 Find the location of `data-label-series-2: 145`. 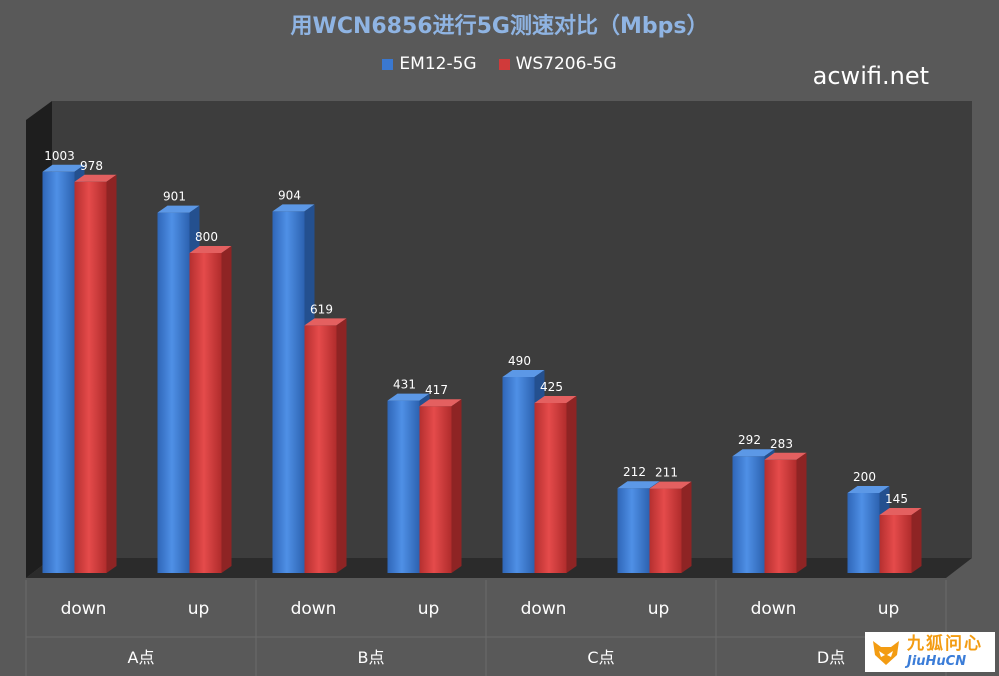

data-label-series-2: 145 is located at coordinates (896, 499).